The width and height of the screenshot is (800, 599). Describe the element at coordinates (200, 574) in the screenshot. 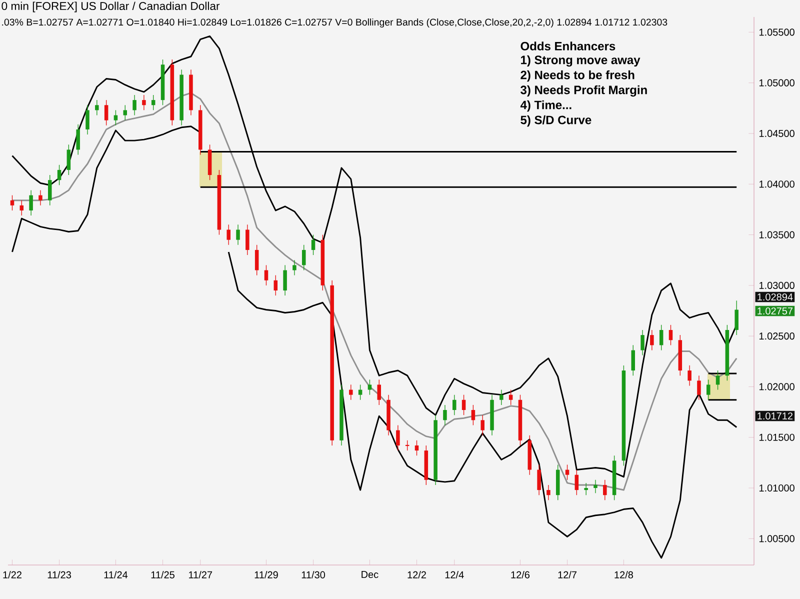

I see `x-tick-label: 11/27` at that location.